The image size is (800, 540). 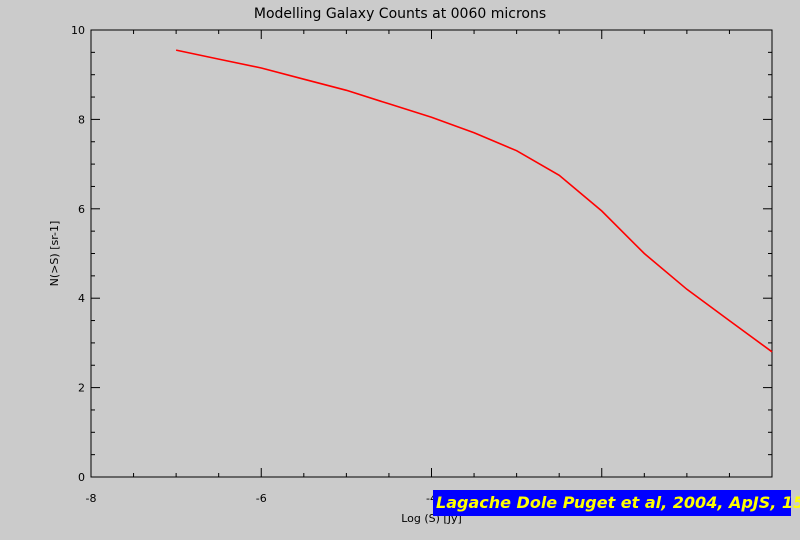 What do you see at coordinates (81, 388) in the screenshot?
I see `y-tick-label: 2` at bounding box center [81, 388].